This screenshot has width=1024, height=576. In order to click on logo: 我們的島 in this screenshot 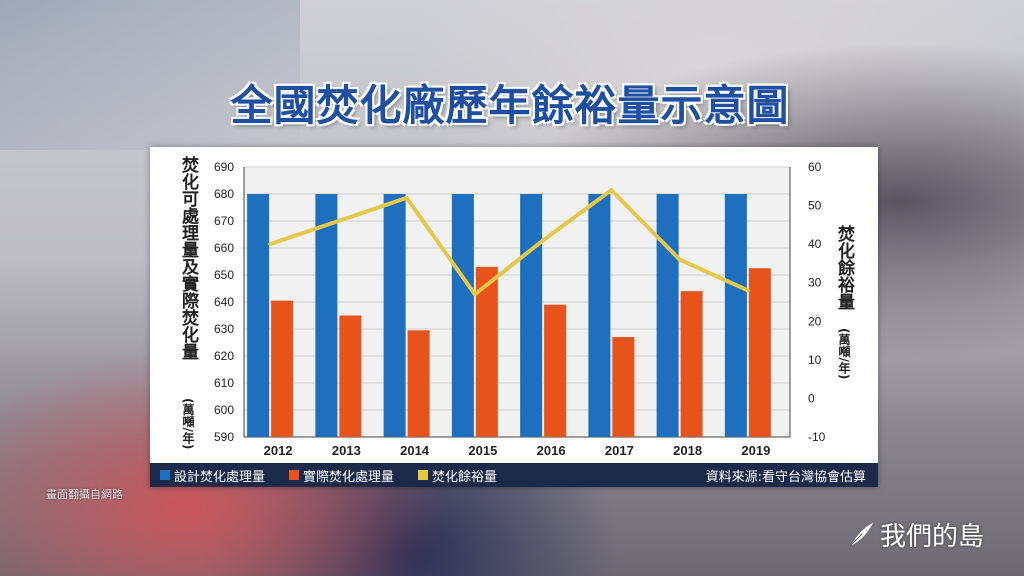, I will do `click(915, 534)`.